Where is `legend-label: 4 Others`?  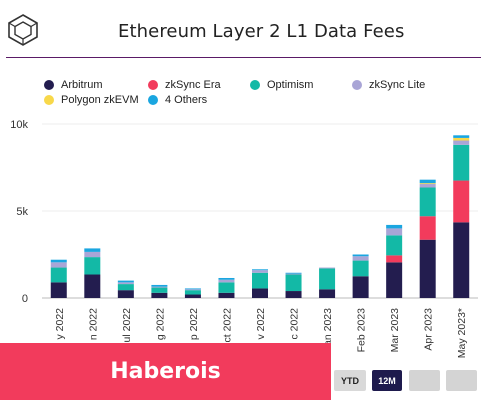 legend-label: 4 Others is located at coordinates (186, 100).